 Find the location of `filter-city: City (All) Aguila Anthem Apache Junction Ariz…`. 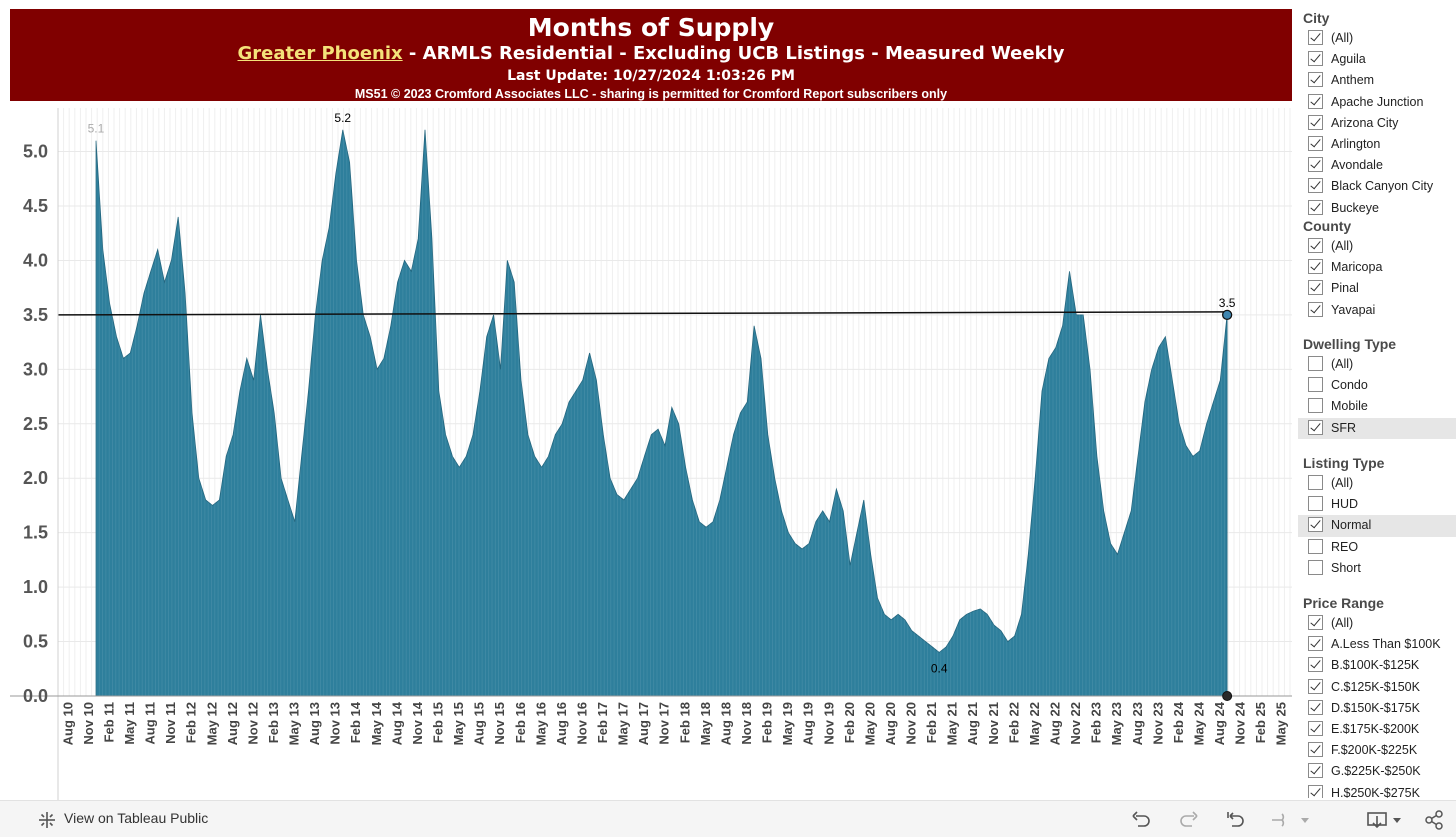

filter-city: City (All) Aguila Anthem Apache Junction Ariz… is located at coordinates (1377, 112).